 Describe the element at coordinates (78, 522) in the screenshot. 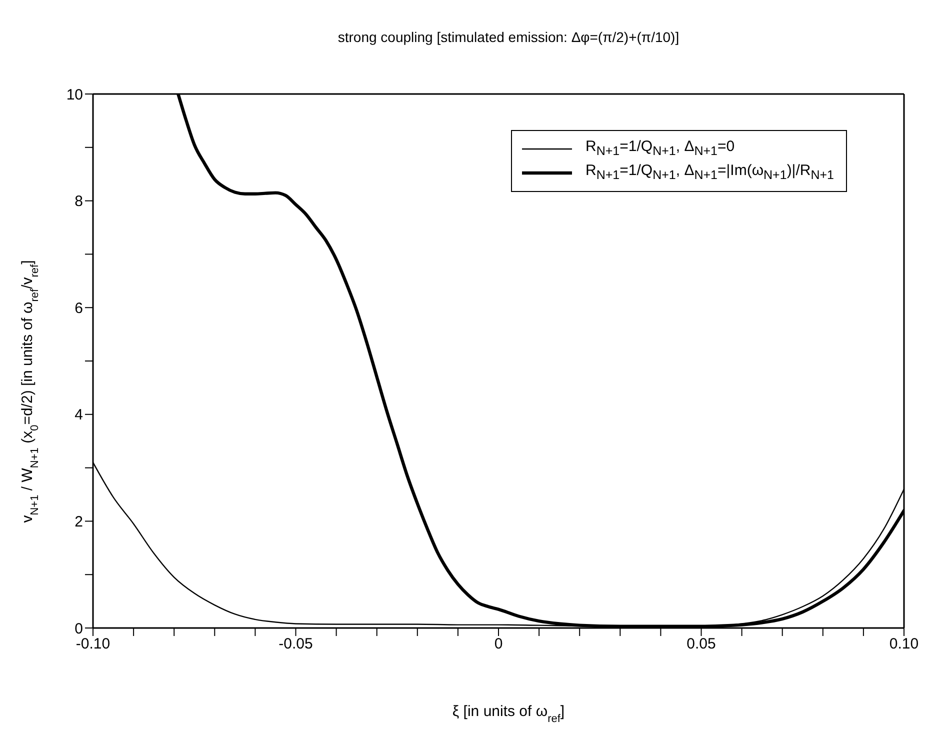

I see `y-tick-label: 2` at that location.